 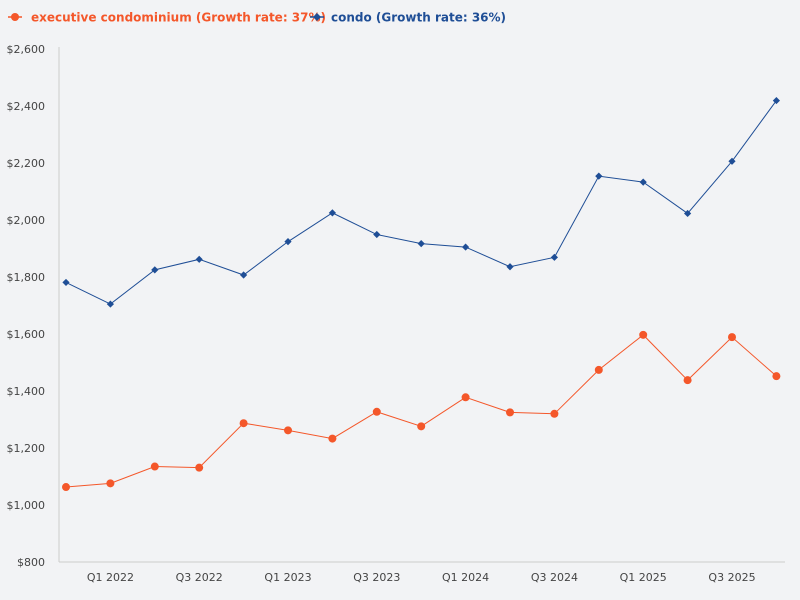 What do you see at coordinates (554, 577) in the screenshot?
I see `x-tick-label: Q3 2024` at bounding box center [554, 577].